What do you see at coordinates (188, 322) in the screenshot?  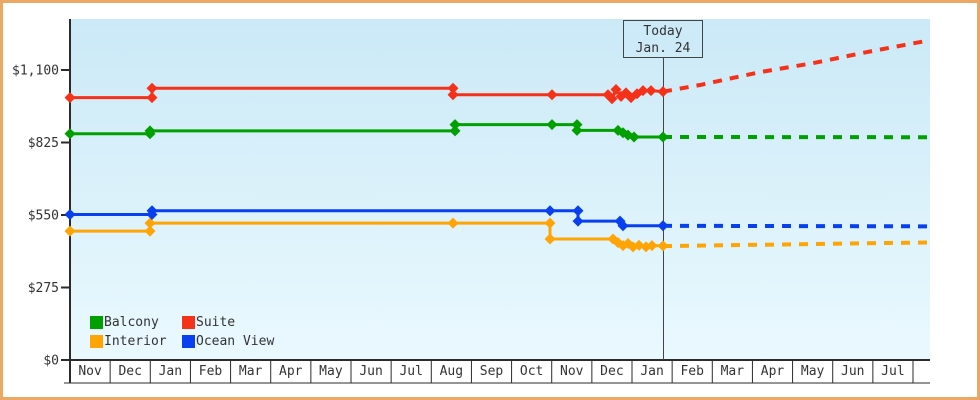 I see `suite-swatch-icon` at bounding box center [188, 322].